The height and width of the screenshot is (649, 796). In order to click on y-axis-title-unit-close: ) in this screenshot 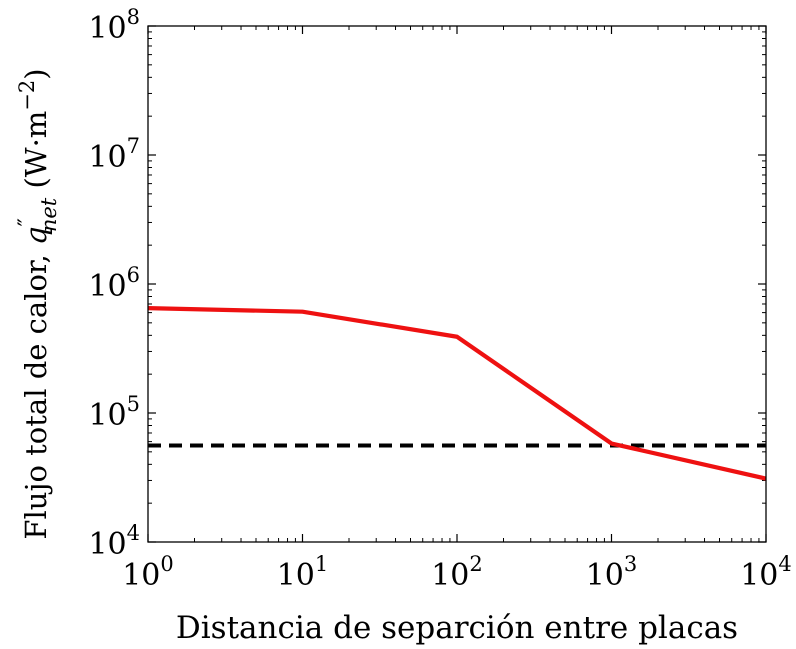, I will do `click(36, 73)`.